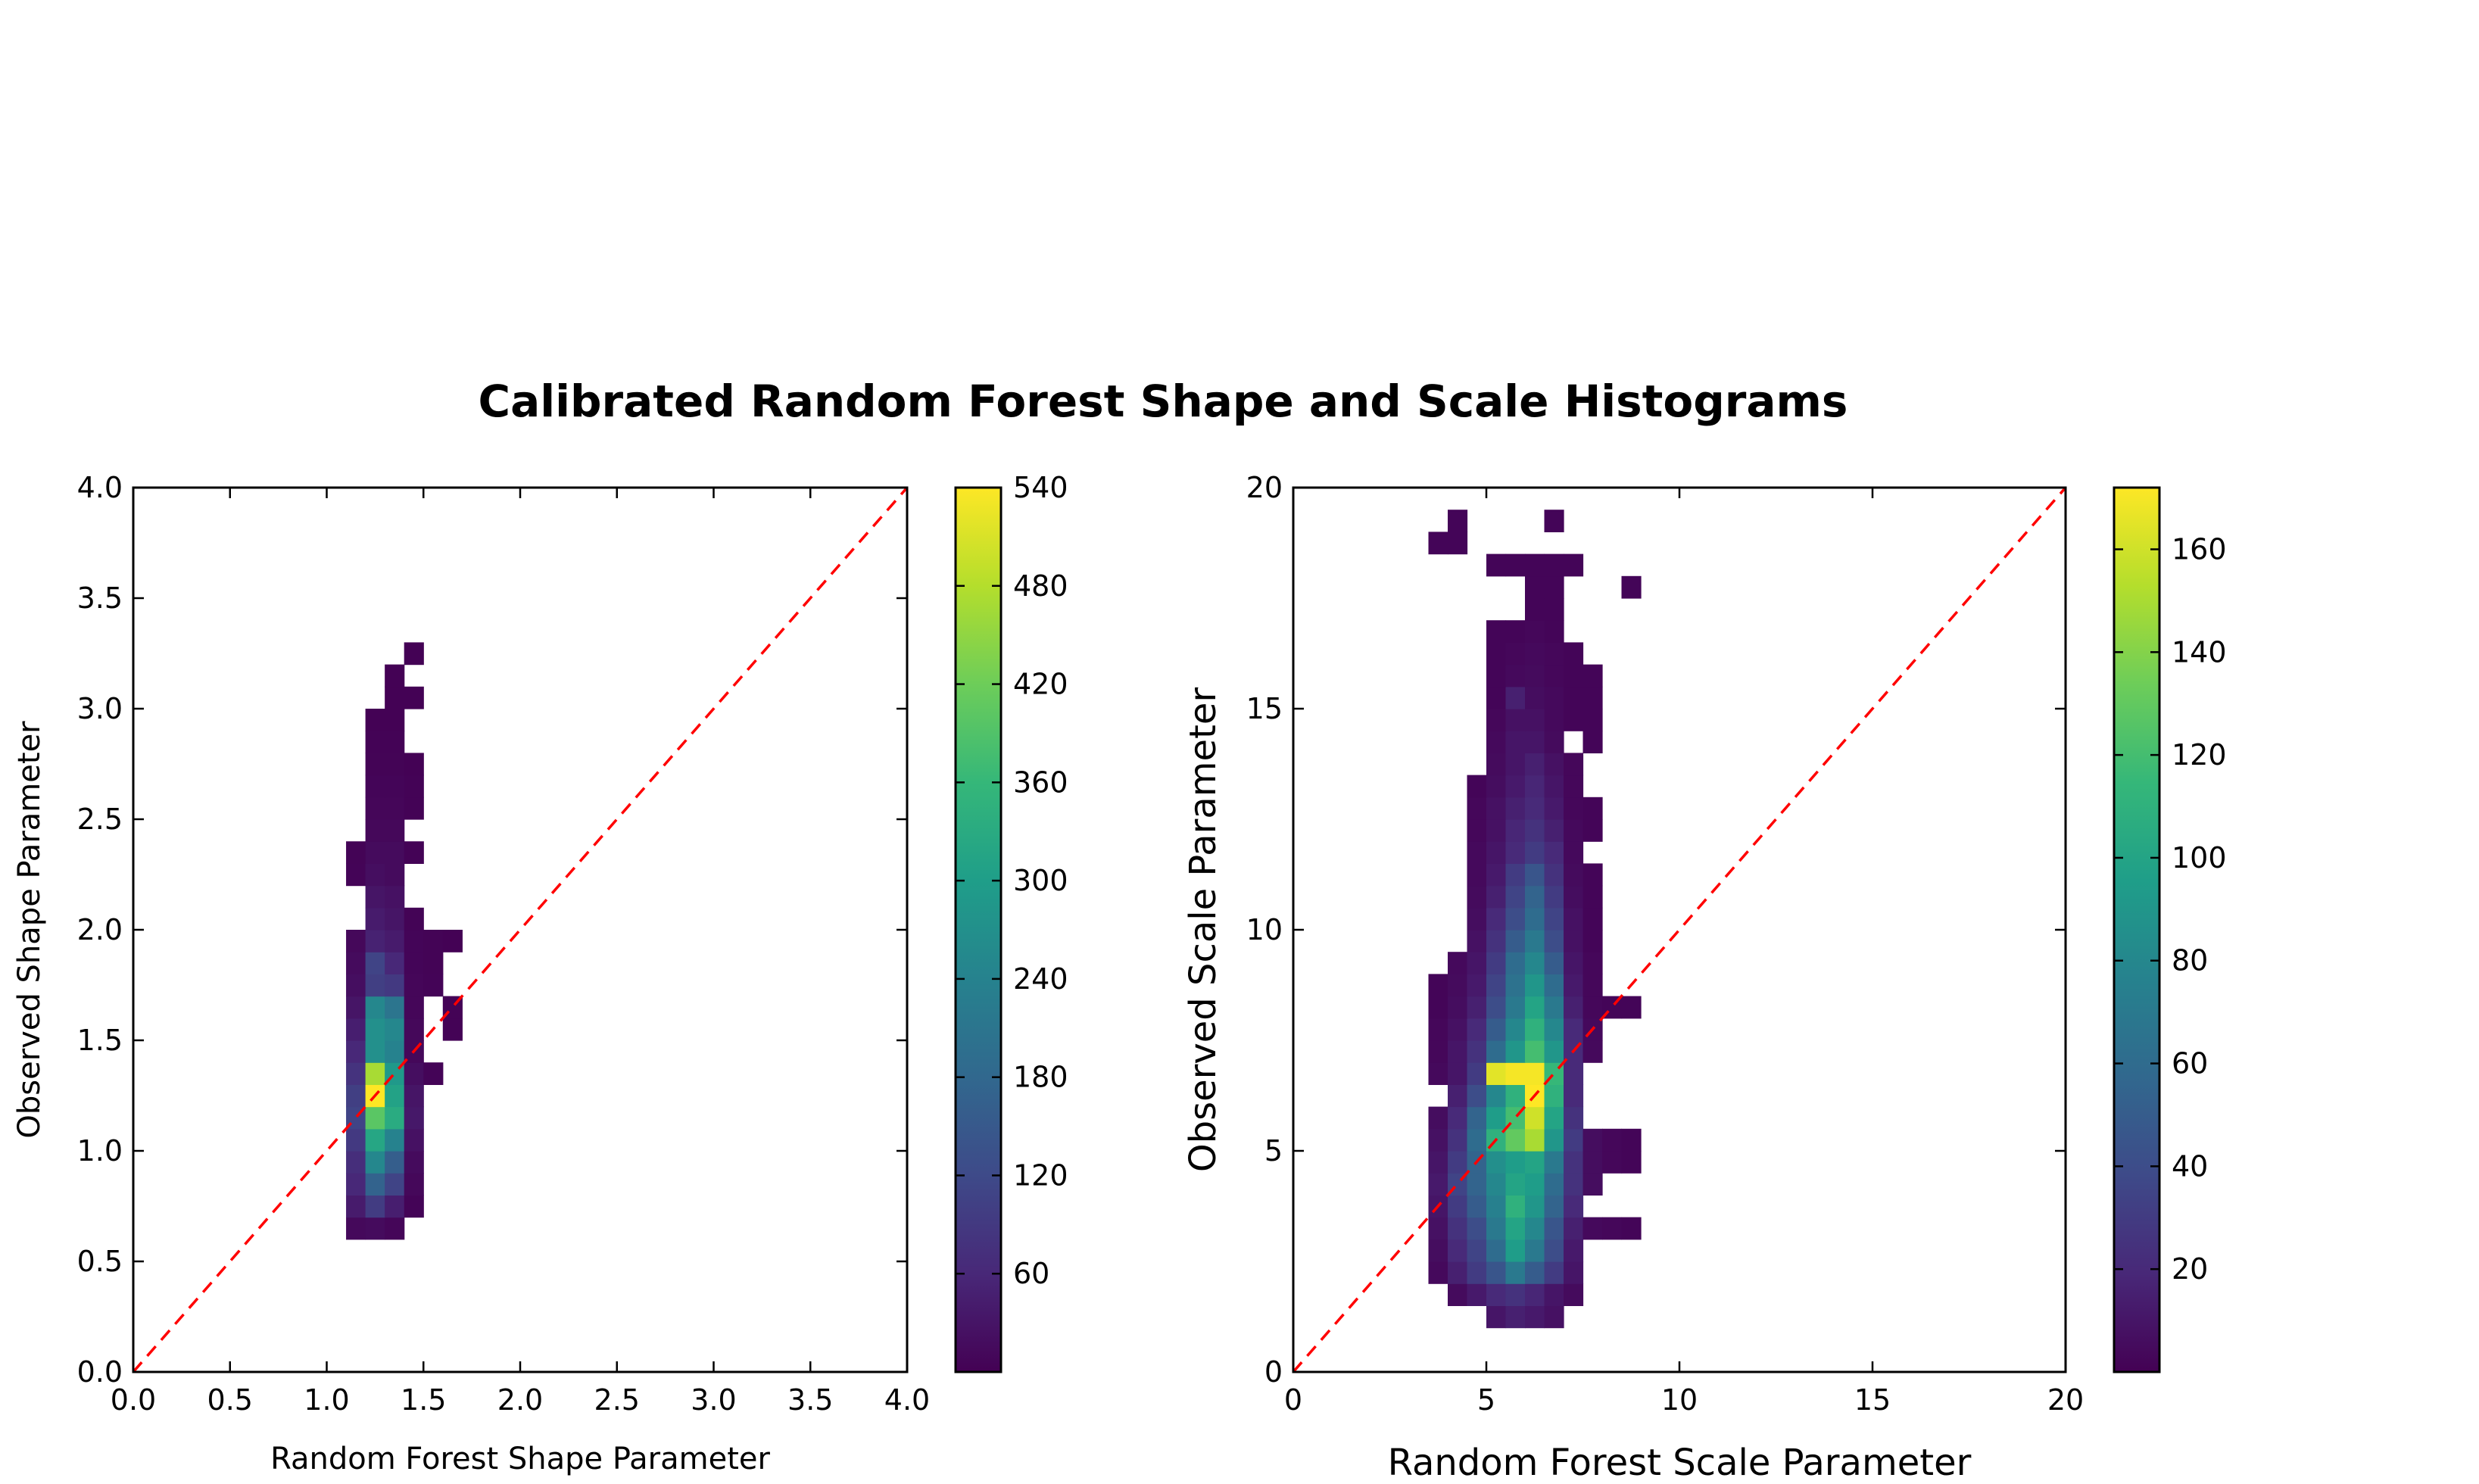 Image resolution: width=2479 pixels, height=1484 pixels. I want to click on colorbar-tick-label: 420, so click(1041, 684).